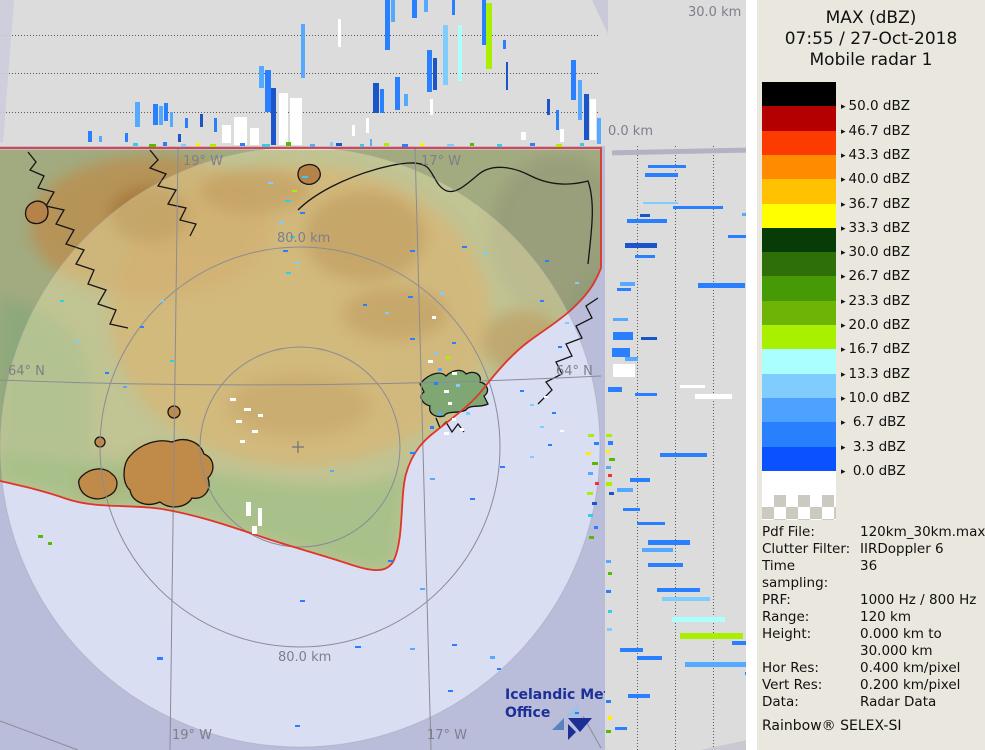 The image size is (985, 750). I want to click on info-row: PRF: 1000 Hz / 800 Hz, so click(872, 600).